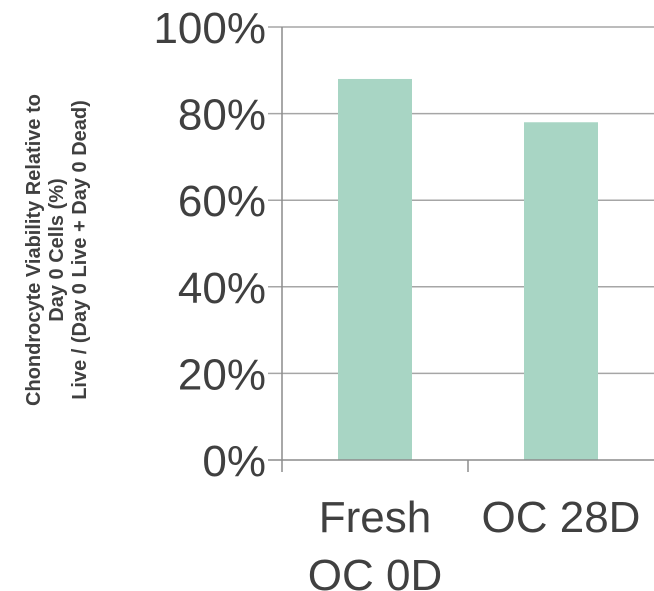 The image size is (654, 591). What do you see at coordinates (474, 542) in the screenshot?
I see `x-category-labels: Fresh OC 0D OC 28D` at bounding box center [474, 542].